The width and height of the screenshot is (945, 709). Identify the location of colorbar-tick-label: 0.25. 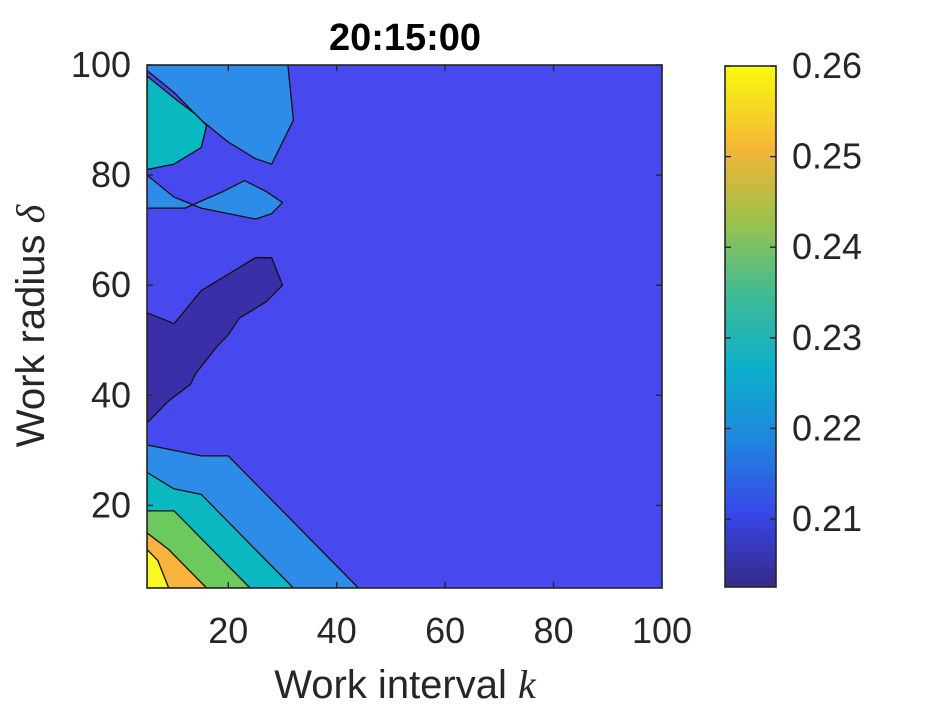
(827, 156).